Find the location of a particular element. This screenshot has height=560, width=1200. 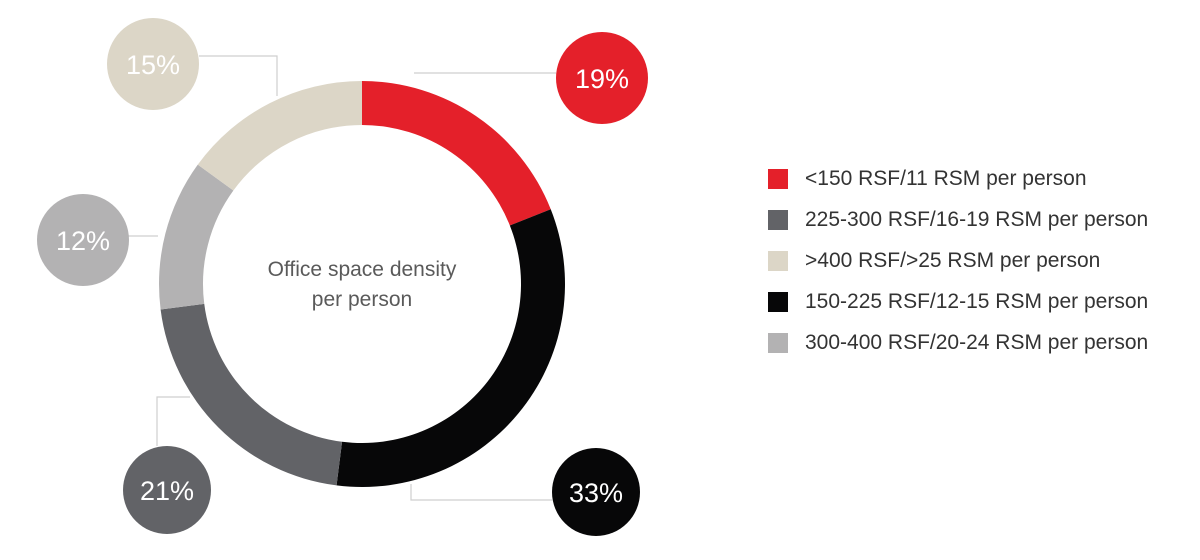

legend-label: 300-400 RSF/20-24 RSM per person is located at coordinates (977, 342).